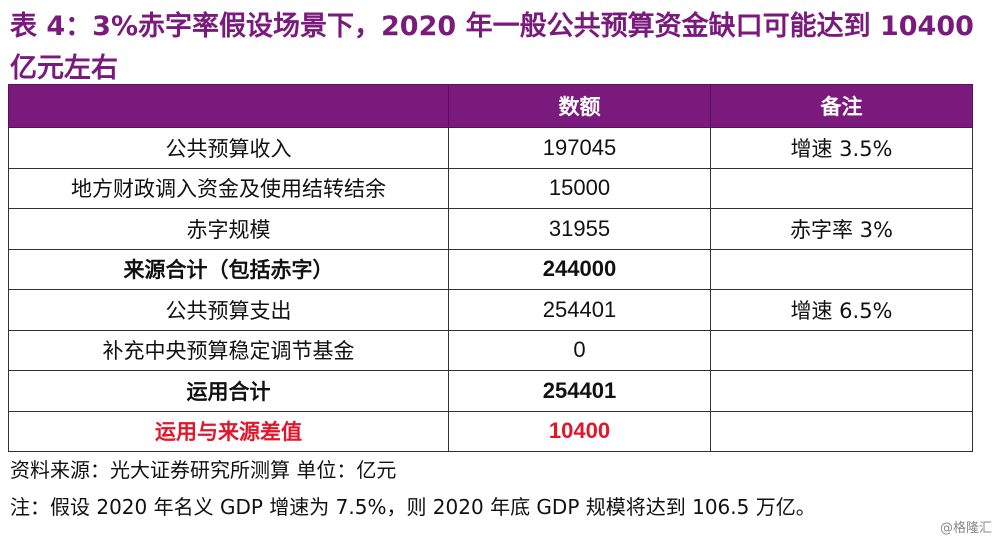 The image size is (1000, 542). What do you see at coordinates (579, 350) in the screenshot?
I see `row-value: 0` at bounding box center [579, 350].